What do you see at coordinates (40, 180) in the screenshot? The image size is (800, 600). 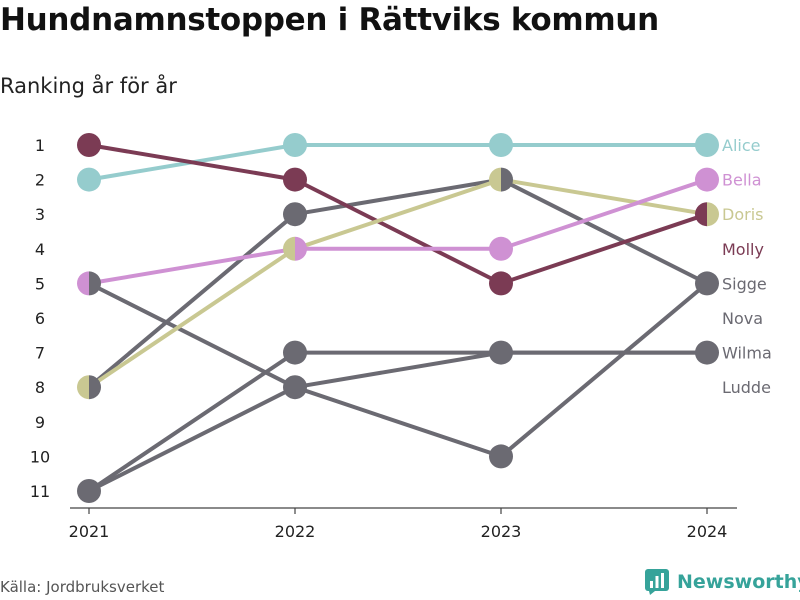 I see `y-tick-label: 2` at bounding box center [40, 180].